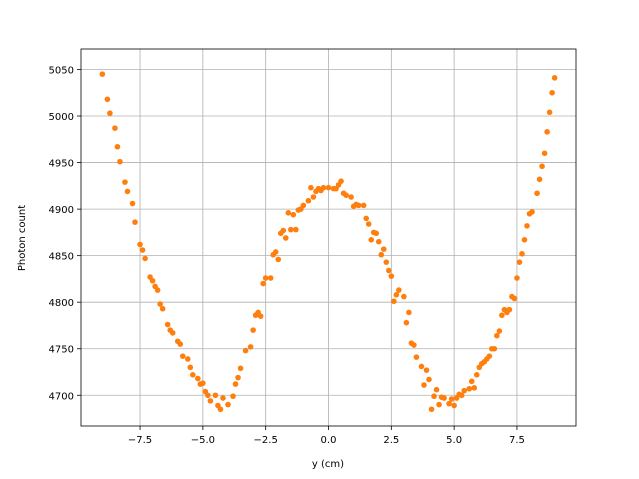  I want to click on y-tick-label: 4900, so click(61, 210).